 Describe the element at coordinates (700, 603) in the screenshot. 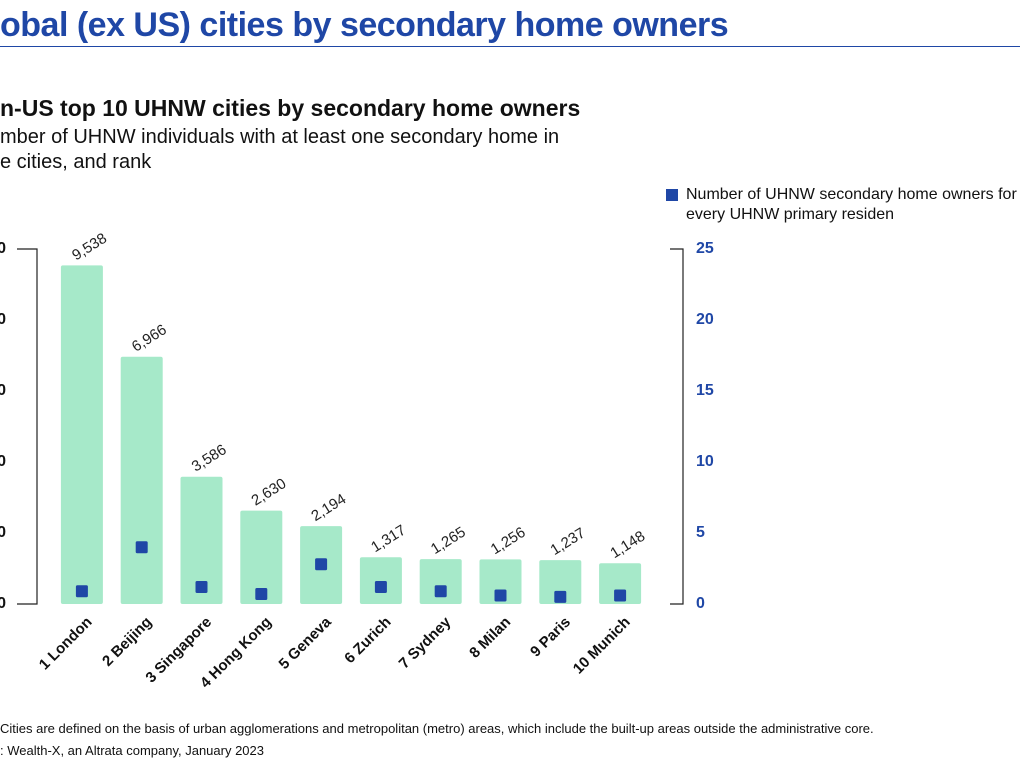

I see `y2-tick-label: 0` at that location.